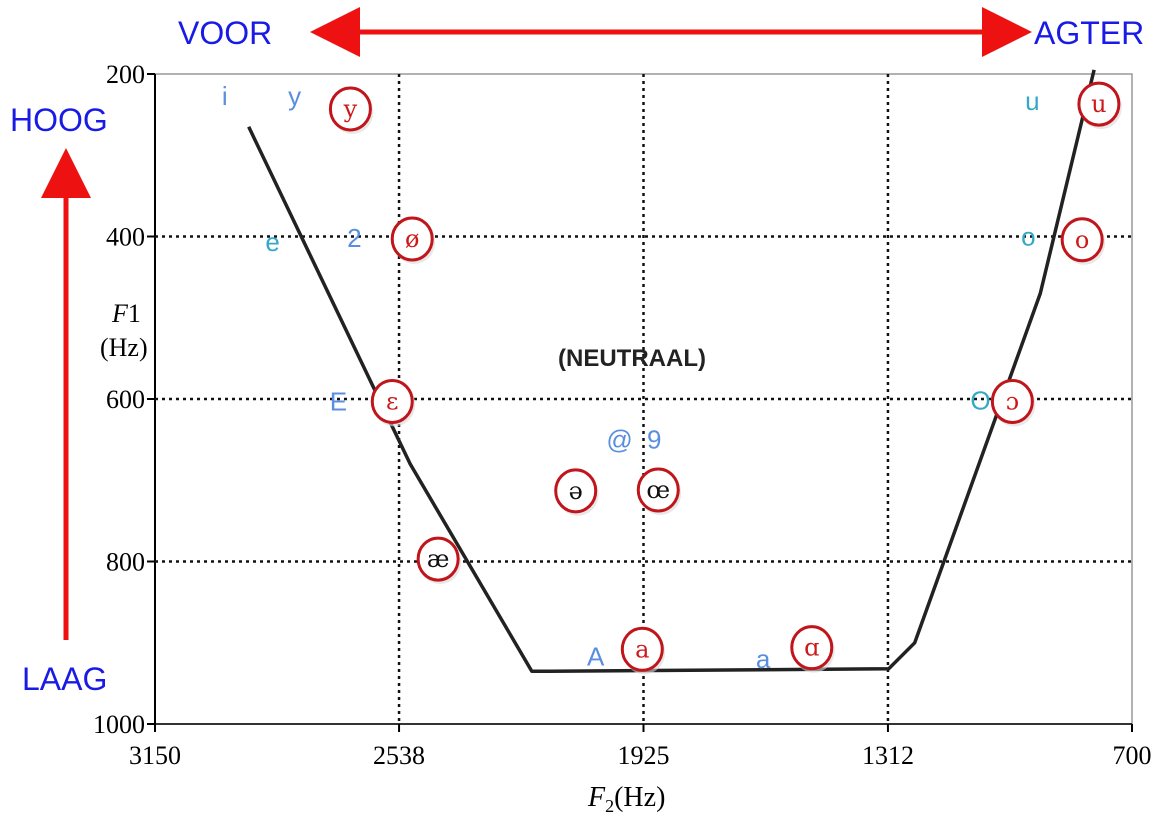 This screenshot has height=816, width=1174. Describe the element at coordinates (626, 799) in the screenshot. I see `x-axis-title: F2(Hz)` at that location.